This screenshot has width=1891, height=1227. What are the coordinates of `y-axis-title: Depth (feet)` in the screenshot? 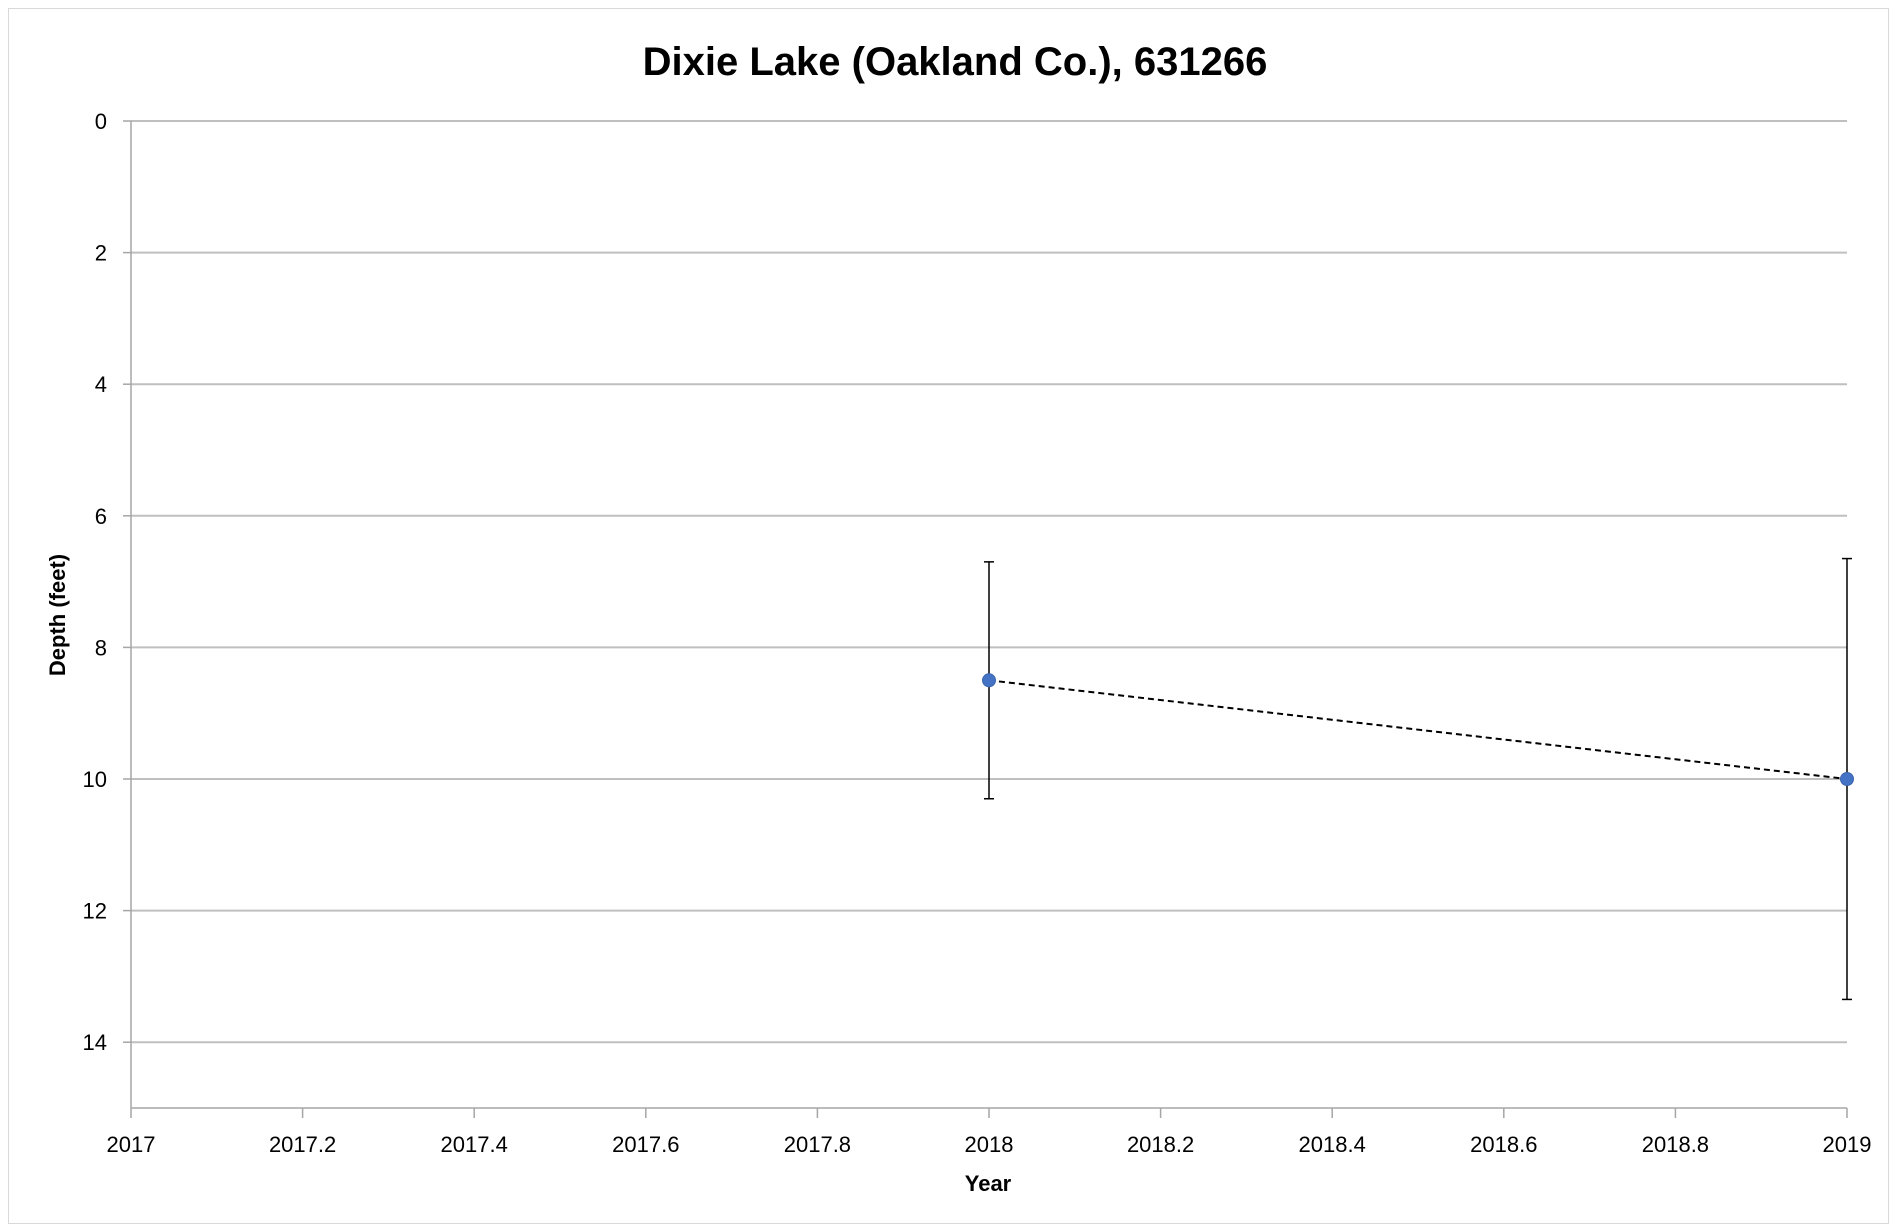 It's located at (57, 615).